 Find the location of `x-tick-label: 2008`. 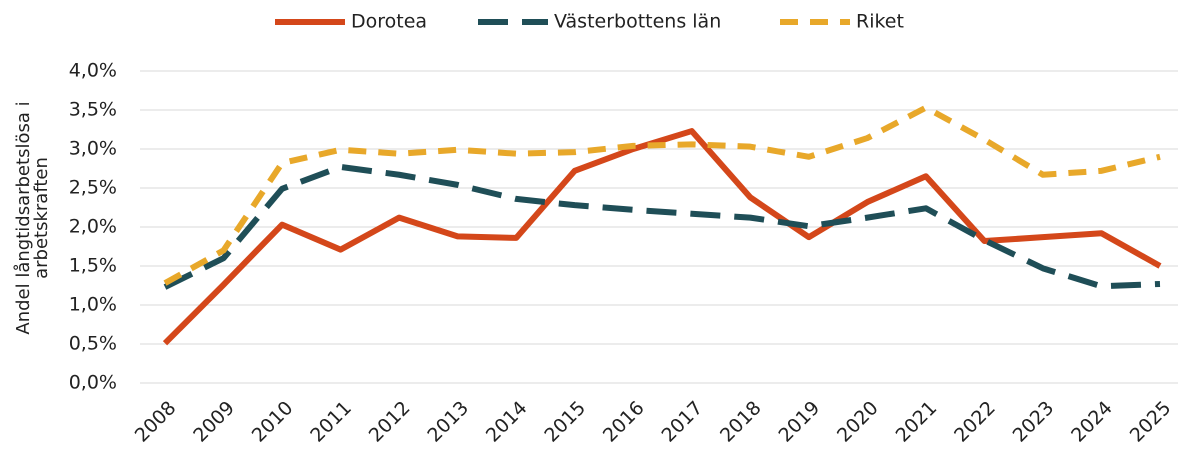

x-tick-label: 2008 is located at coordinates (156, 422).